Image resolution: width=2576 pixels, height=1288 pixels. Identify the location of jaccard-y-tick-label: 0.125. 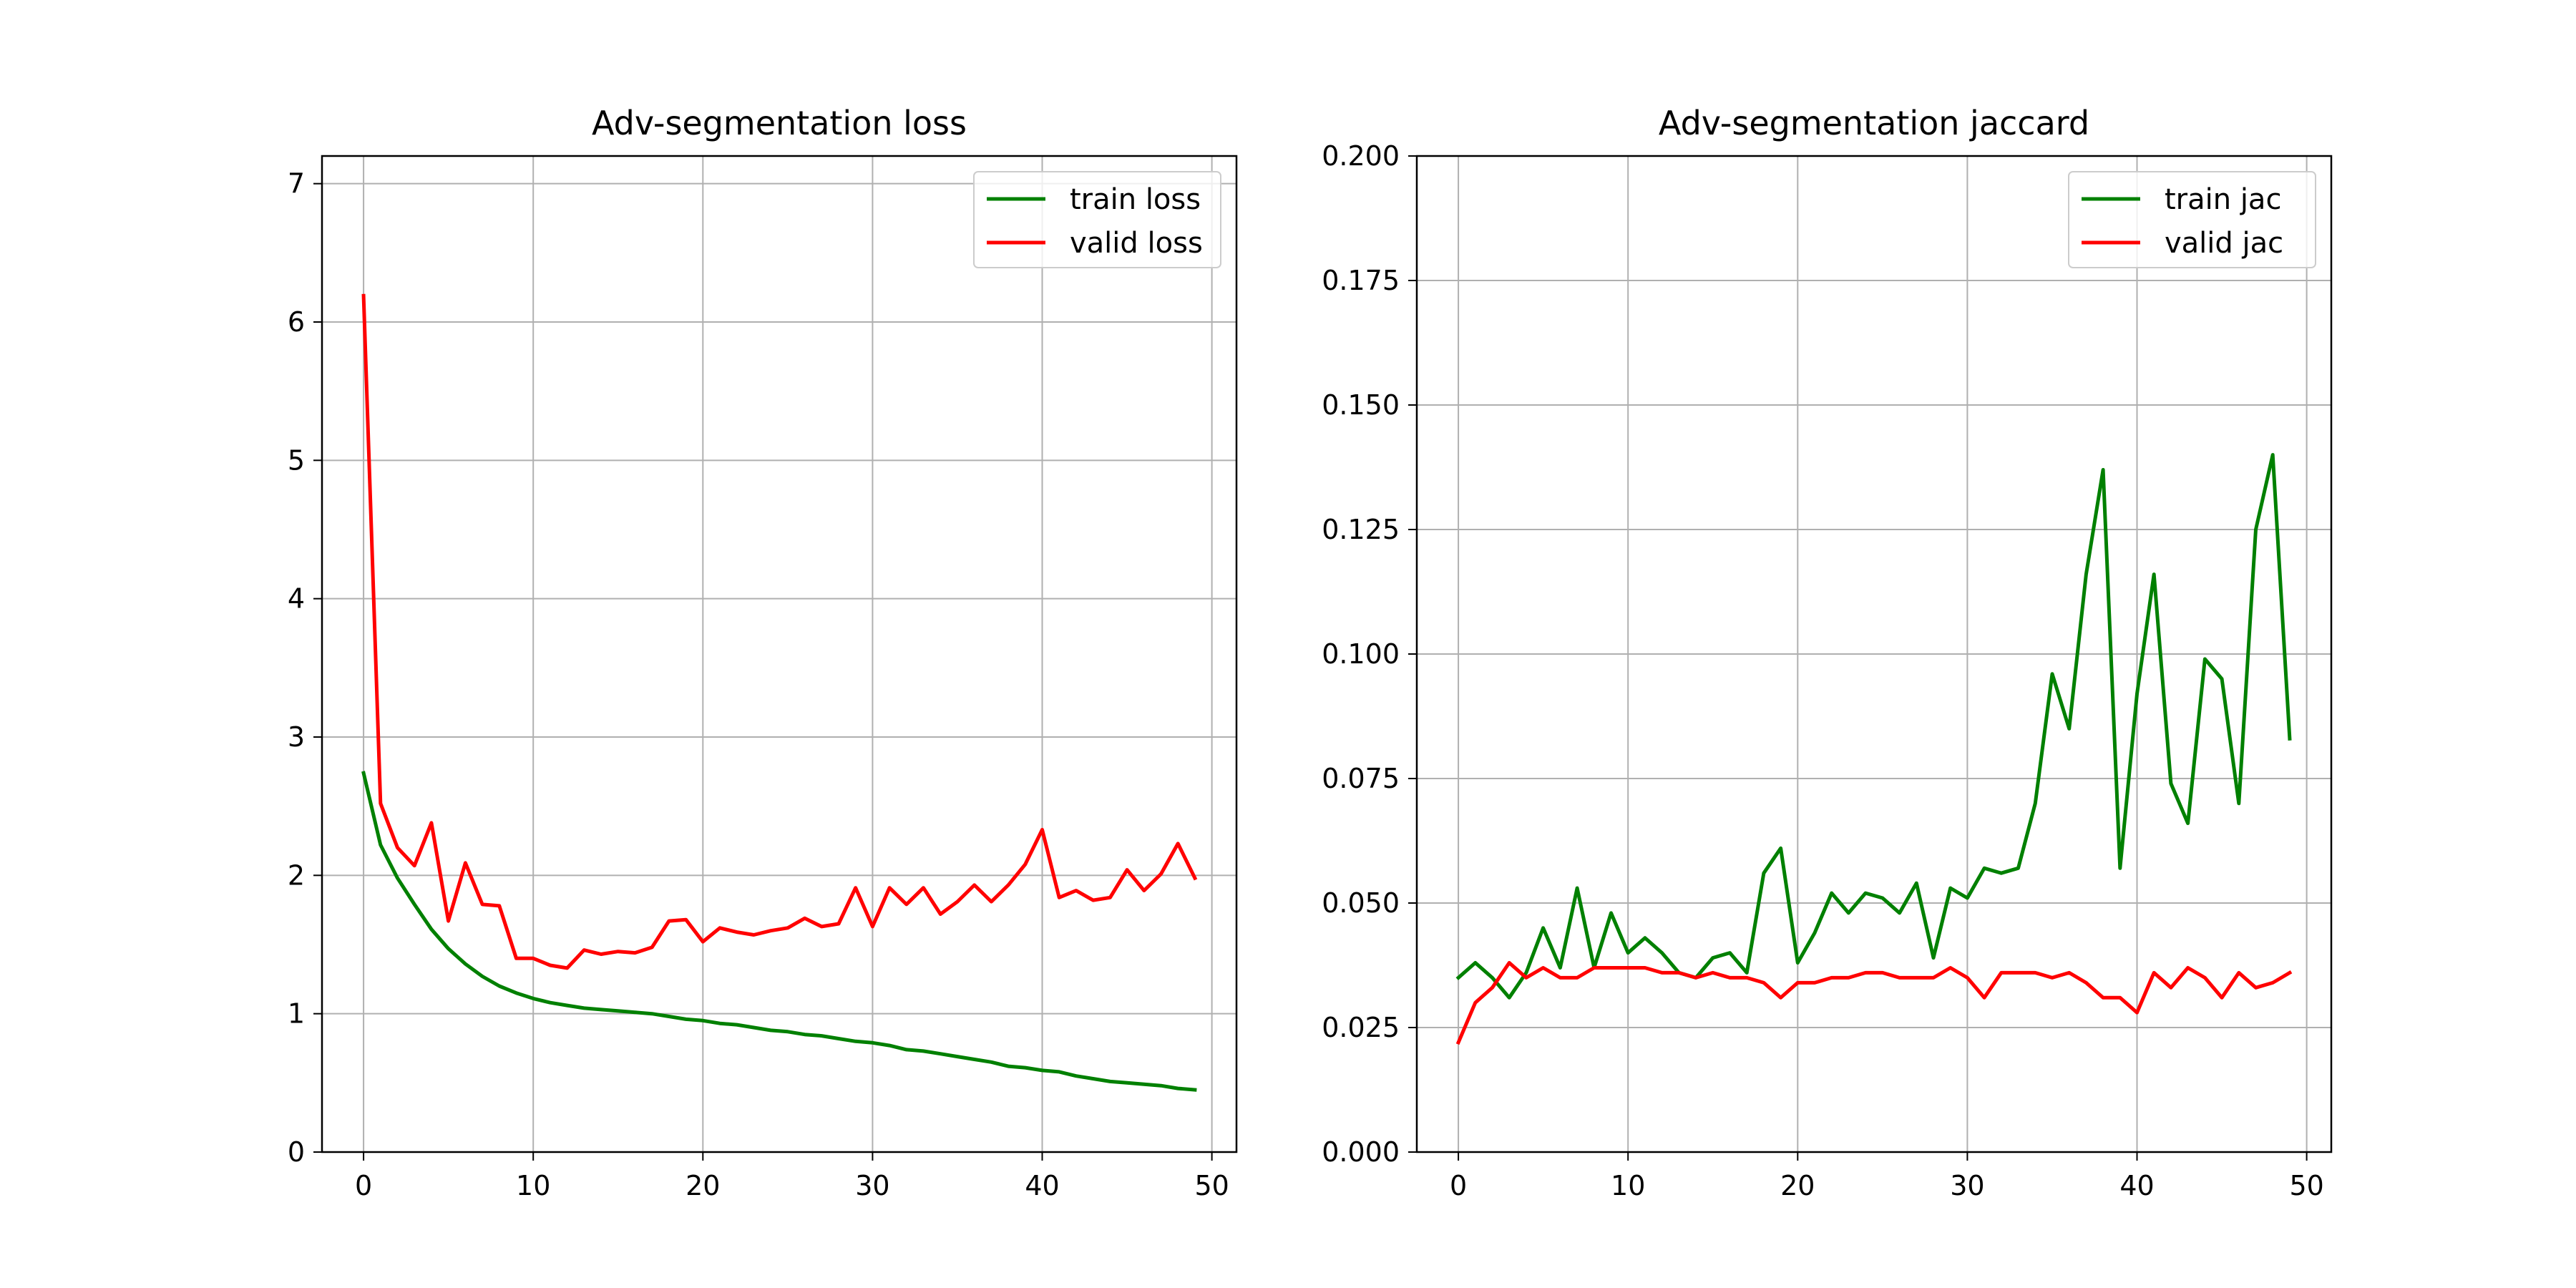
(1361, 529).